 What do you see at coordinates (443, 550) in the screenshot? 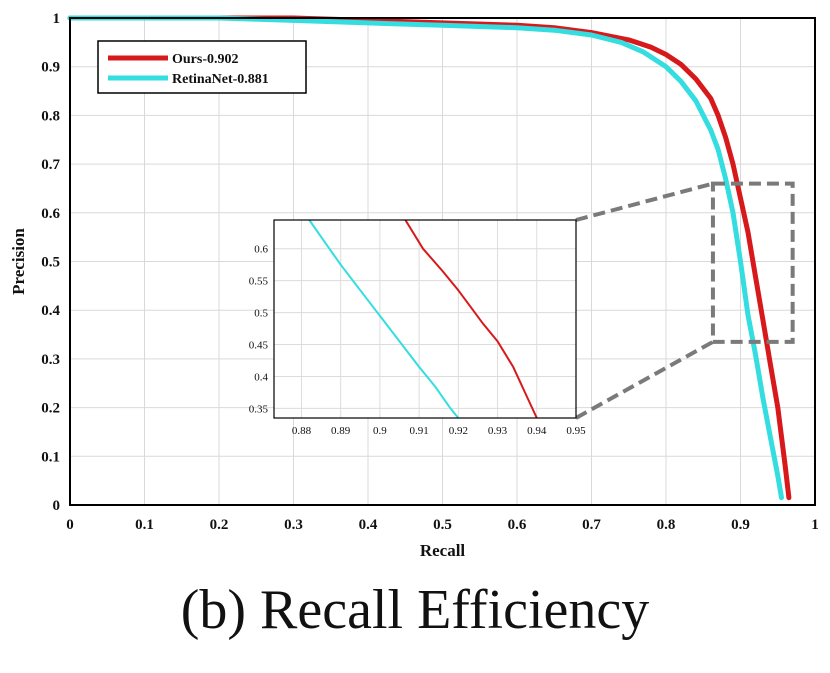
I see `x-axis-label: Recall` at bounding box center [443, 550].